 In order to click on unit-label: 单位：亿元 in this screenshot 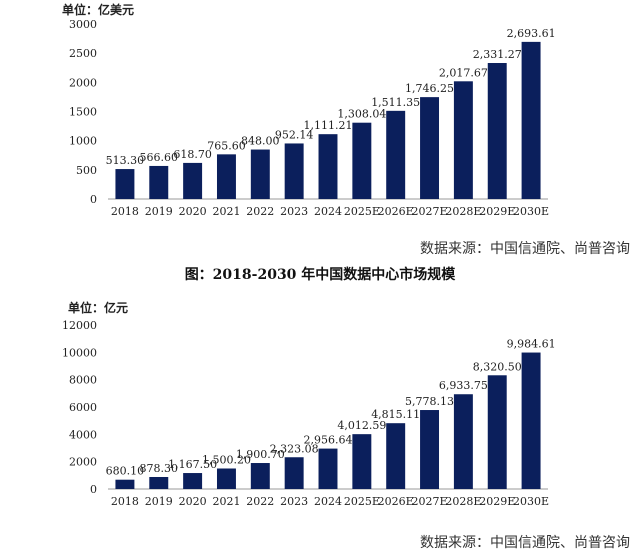, I will do `click(98, 307)`.